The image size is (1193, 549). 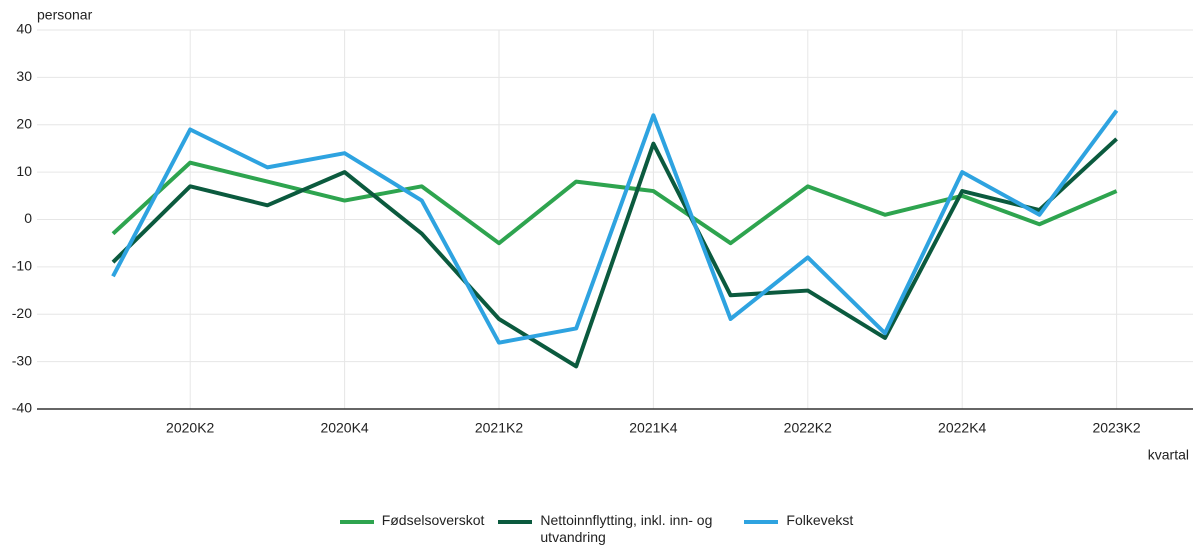 What do you see at coordinates (22, 266) in the screenshot?
I see `y-tick-label: -10` at bounding box center [22, 266].